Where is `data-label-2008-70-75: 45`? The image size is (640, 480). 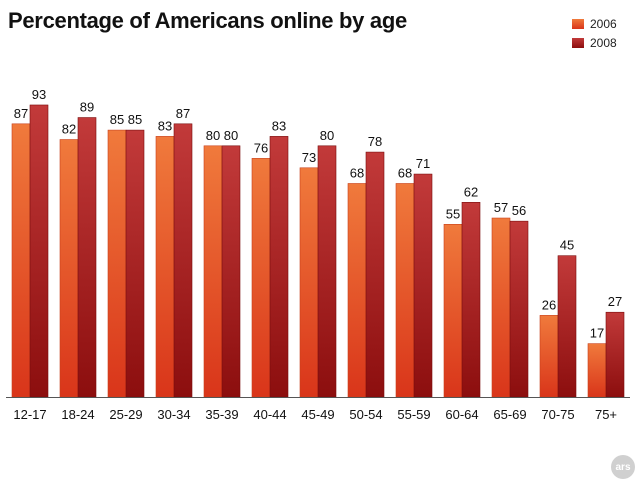 data-label-2008-70-75: 45 is located at coordinates (567, 245).